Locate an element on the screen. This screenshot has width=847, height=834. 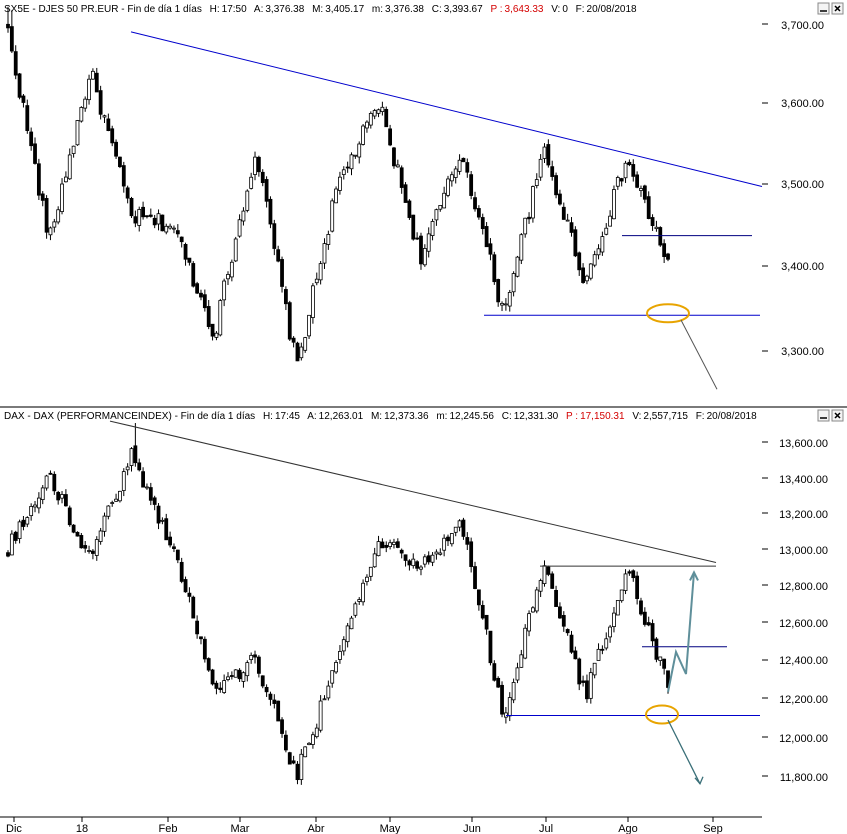
dax-panel-controls is located at coordinates (830, 415).